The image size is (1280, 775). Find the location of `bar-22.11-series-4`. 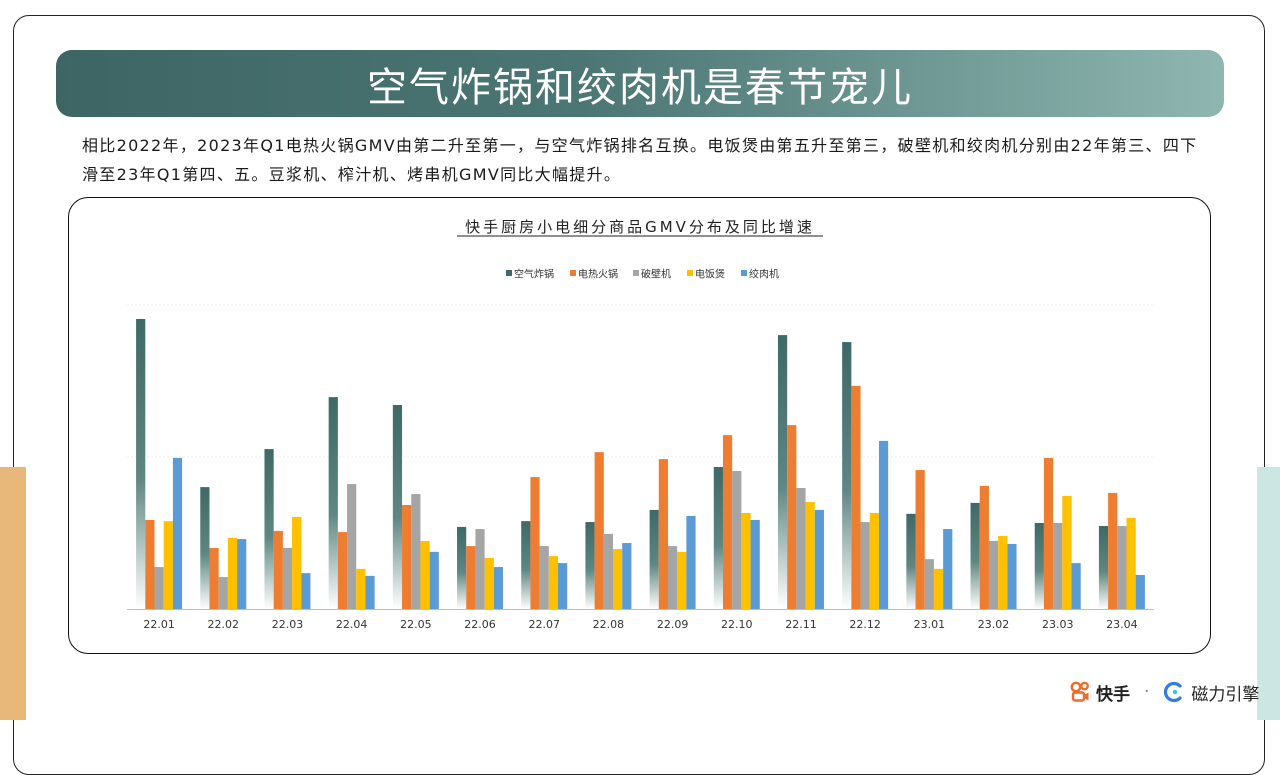

bar-22.11-series-4 is located at coordinates (819, 559).